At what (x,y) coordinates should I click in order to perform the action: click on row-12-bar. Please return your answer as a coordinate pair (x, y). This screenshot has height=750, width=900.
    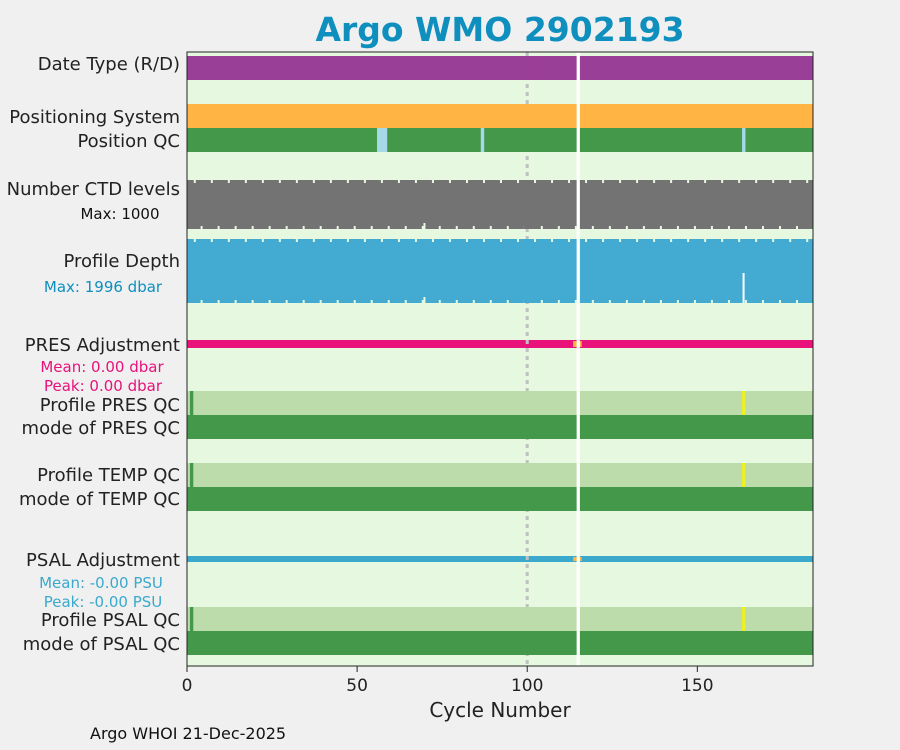
    Looking at the image, I should click on (500, 643).